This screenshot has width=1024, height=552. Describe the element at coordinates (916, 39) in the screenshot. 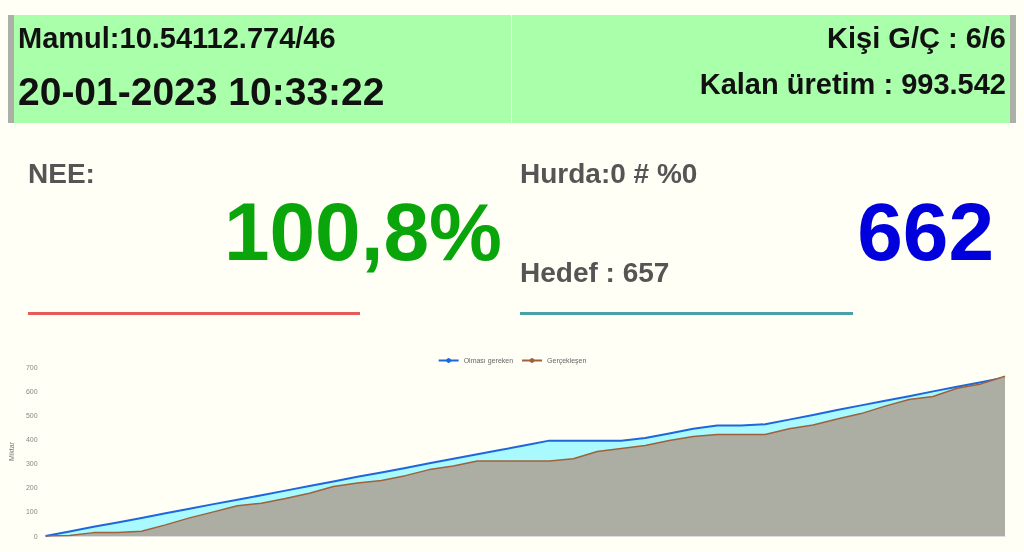

I see `text: Kişi G/Ç : 6/6` at that location.